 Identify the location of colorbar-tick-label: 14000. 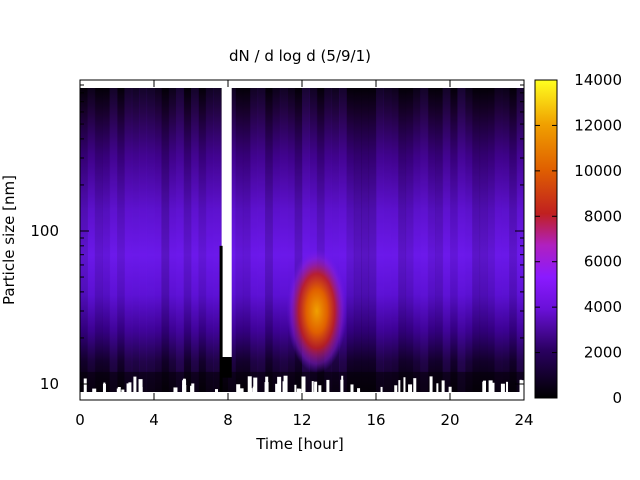
(598, 80).